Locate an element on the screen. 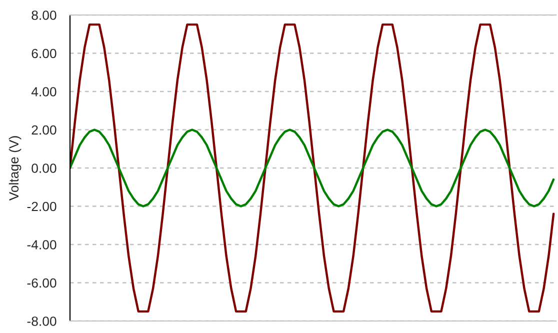 The height and width of the screenshot is (333, 558). y-tick-label: 4.00 is located at coordinates (43, 91).